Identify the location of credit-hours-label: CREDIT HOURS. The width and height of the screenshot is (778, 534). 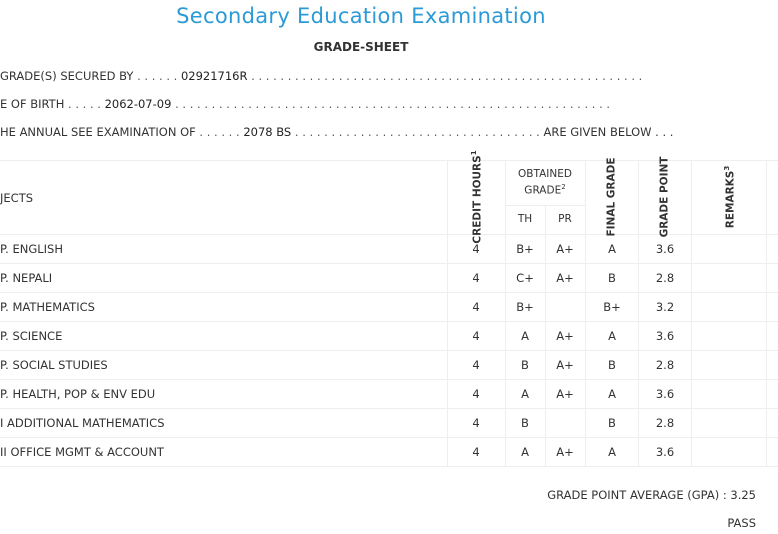
(477, 199).